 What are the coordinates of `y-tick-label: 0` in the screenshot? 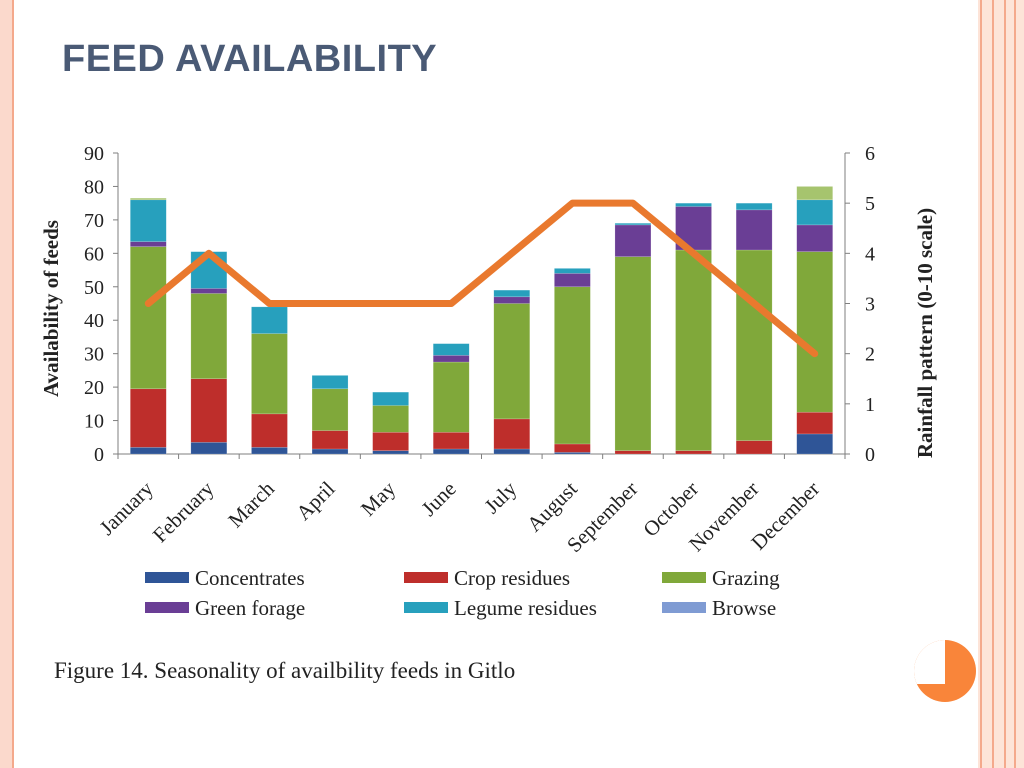 It's located at (99, 455).